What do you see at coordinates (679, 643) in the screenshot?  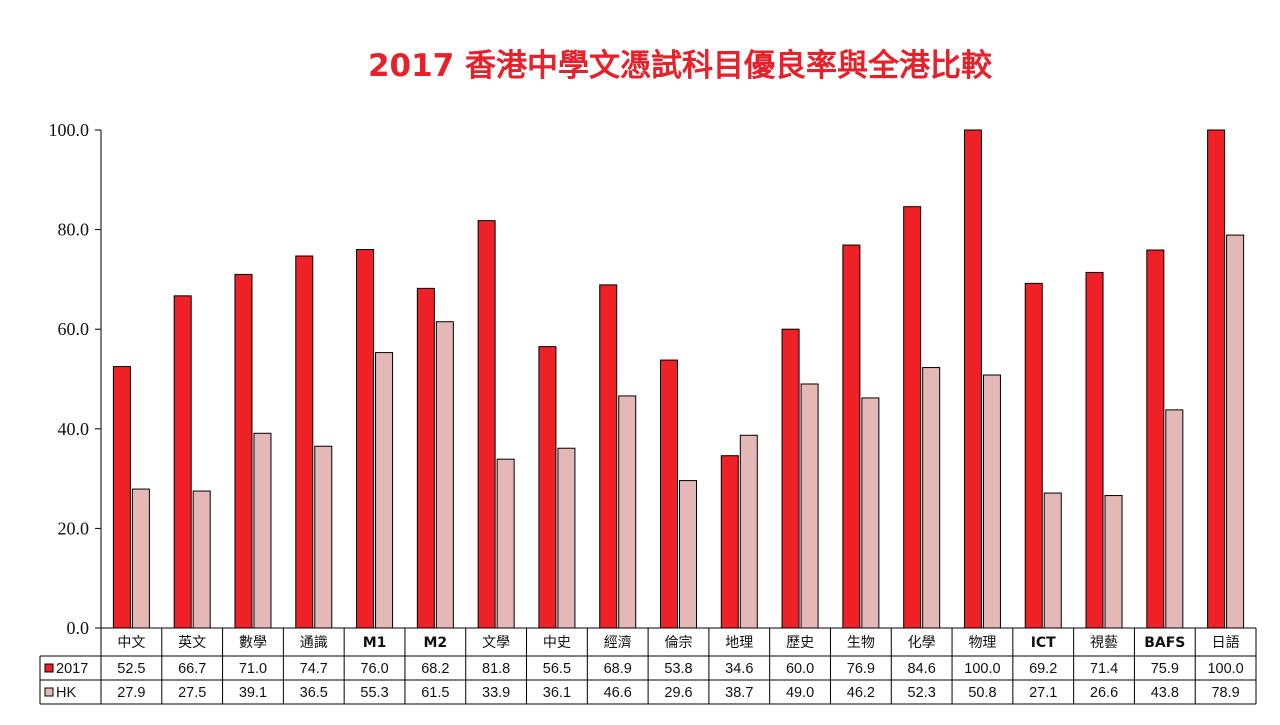 I see `x-category-label: 倫宗` at bounding box center [679, 643].